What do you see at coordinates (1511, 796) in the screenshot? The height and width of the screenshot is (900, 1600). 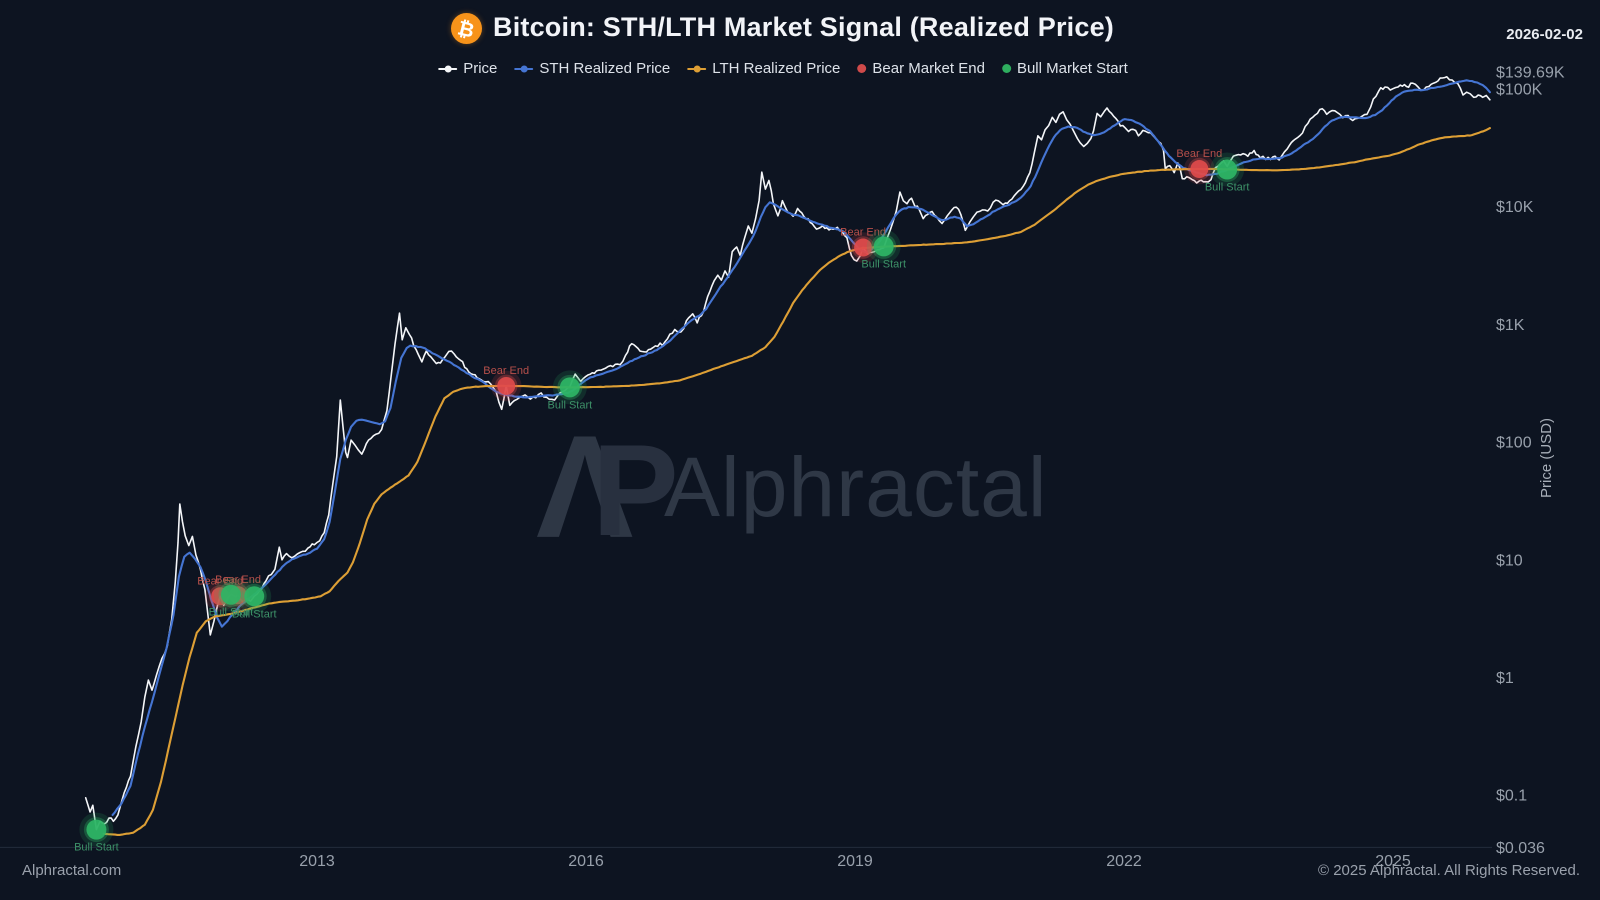 I see `y-axis-tick-label: $0.1` at bounding box center [1511, 796].